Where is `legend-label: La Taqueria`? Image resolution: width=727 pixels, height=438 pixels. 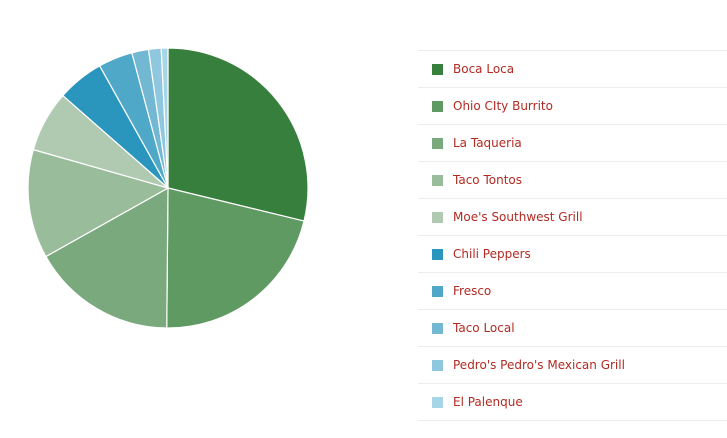 legend-label: La Taqueria is located at coordinates (487, 143).